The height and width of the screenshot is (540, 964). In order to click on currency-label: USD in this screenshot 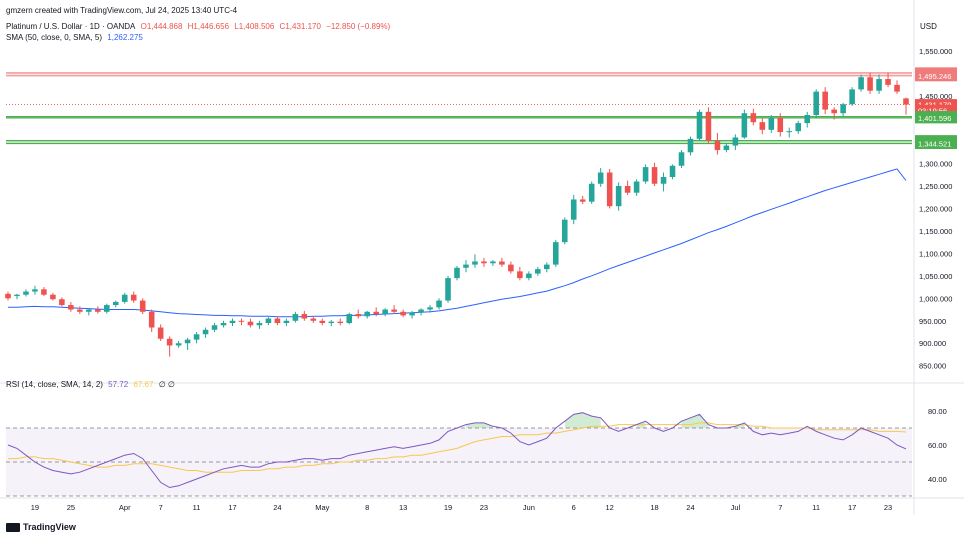, I will do `click(928, 26)`.